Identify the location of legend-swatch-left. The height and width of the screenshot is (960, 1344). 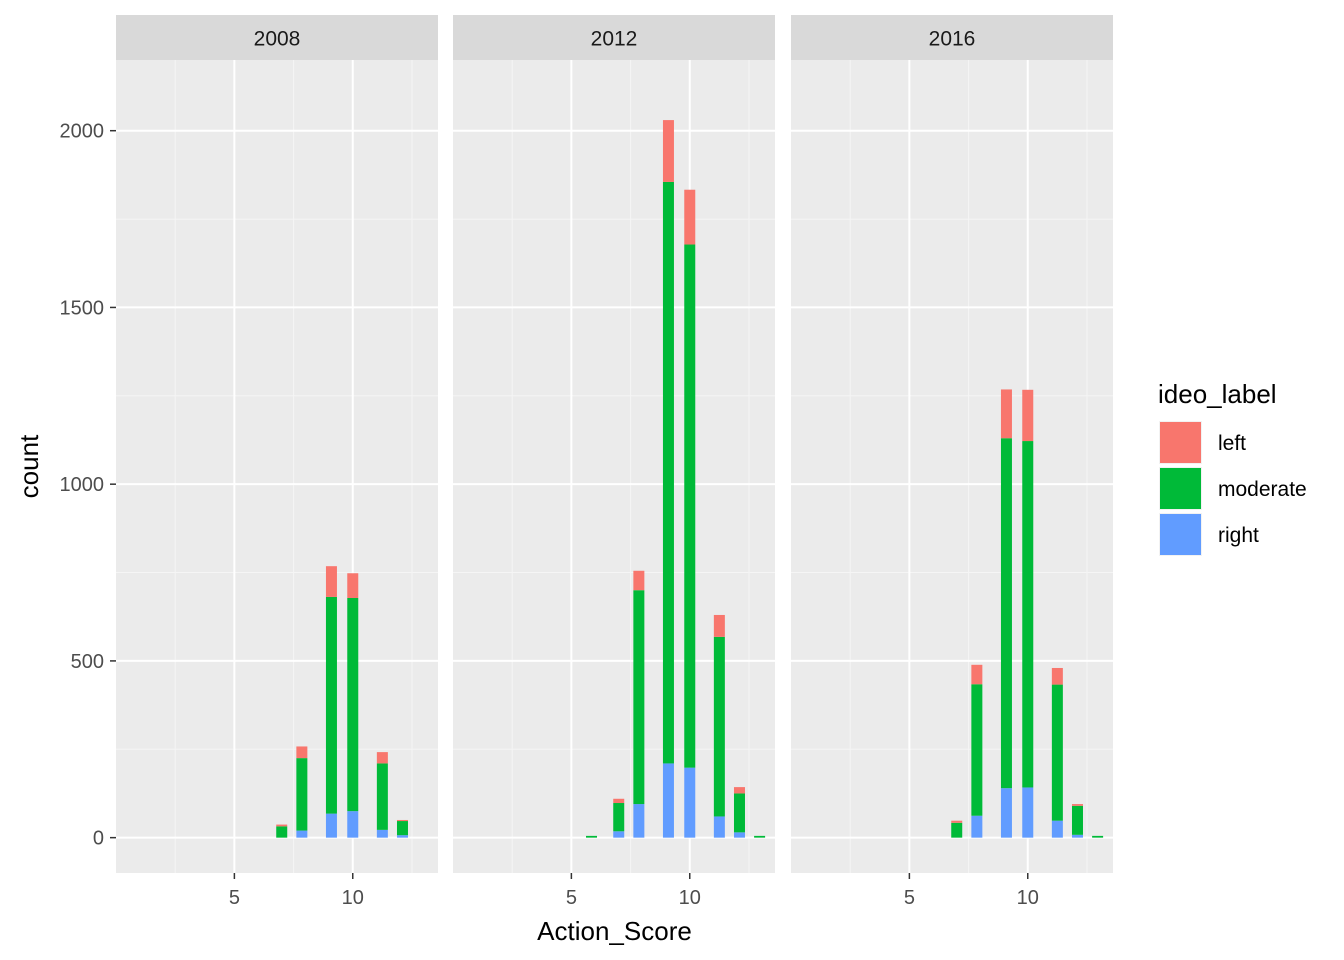
(1180, 442).